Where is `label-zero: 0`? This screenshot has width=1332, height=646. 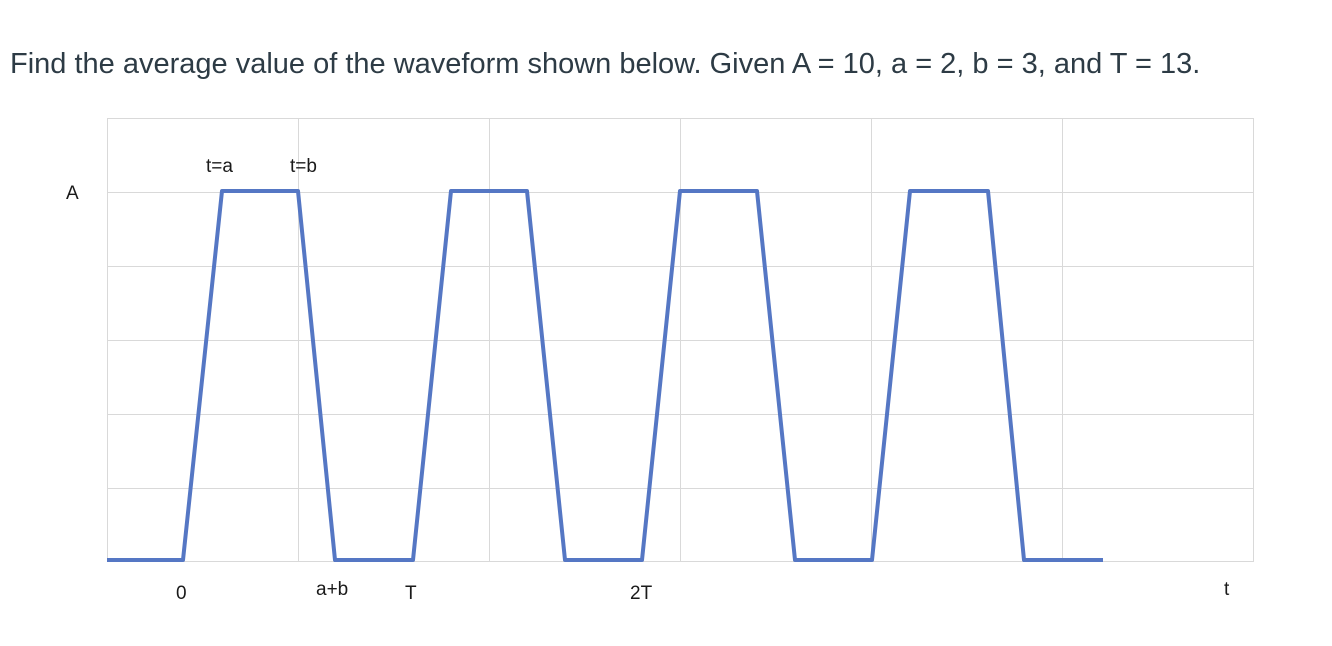
label-zero: 0 is located at coordinates (181, 593).